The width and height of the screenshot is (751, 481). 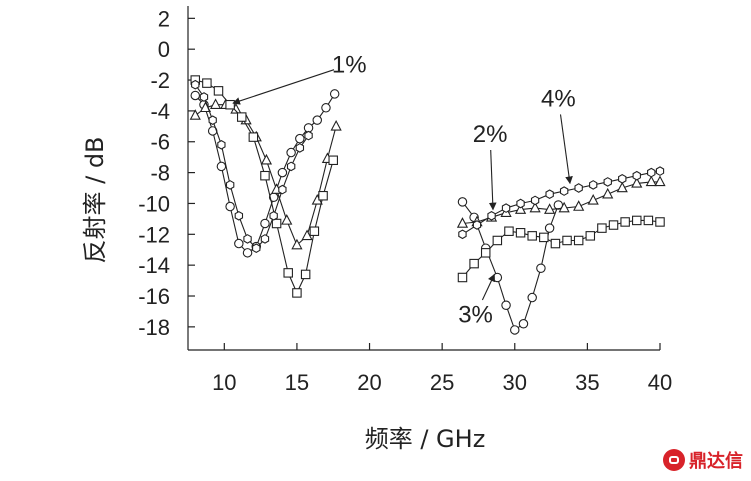 I want to click on watermark-logo: 鼎达信, so click(x=703, y=460).